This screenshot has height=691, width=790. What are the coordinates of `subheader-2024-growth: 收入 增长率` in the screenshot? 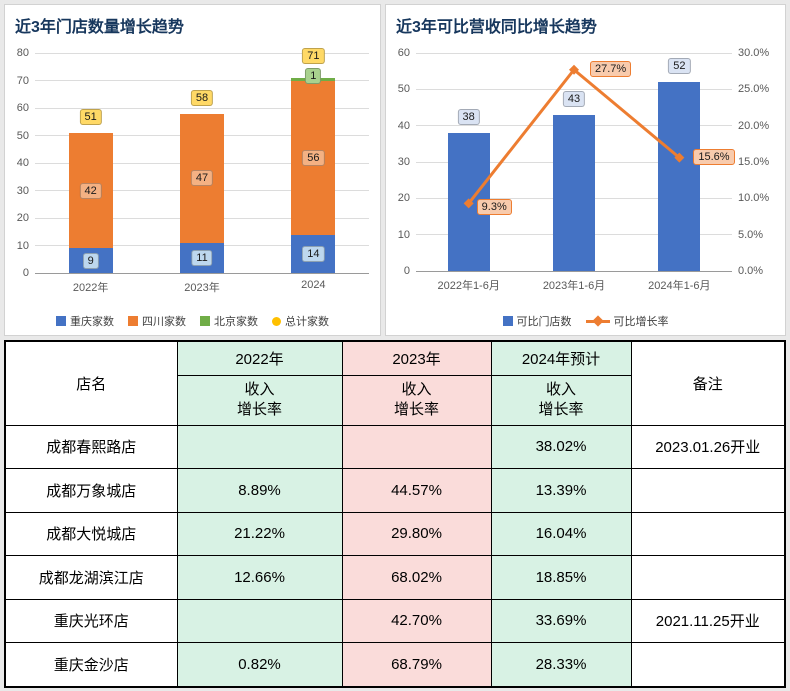 It's located at (561, 400).